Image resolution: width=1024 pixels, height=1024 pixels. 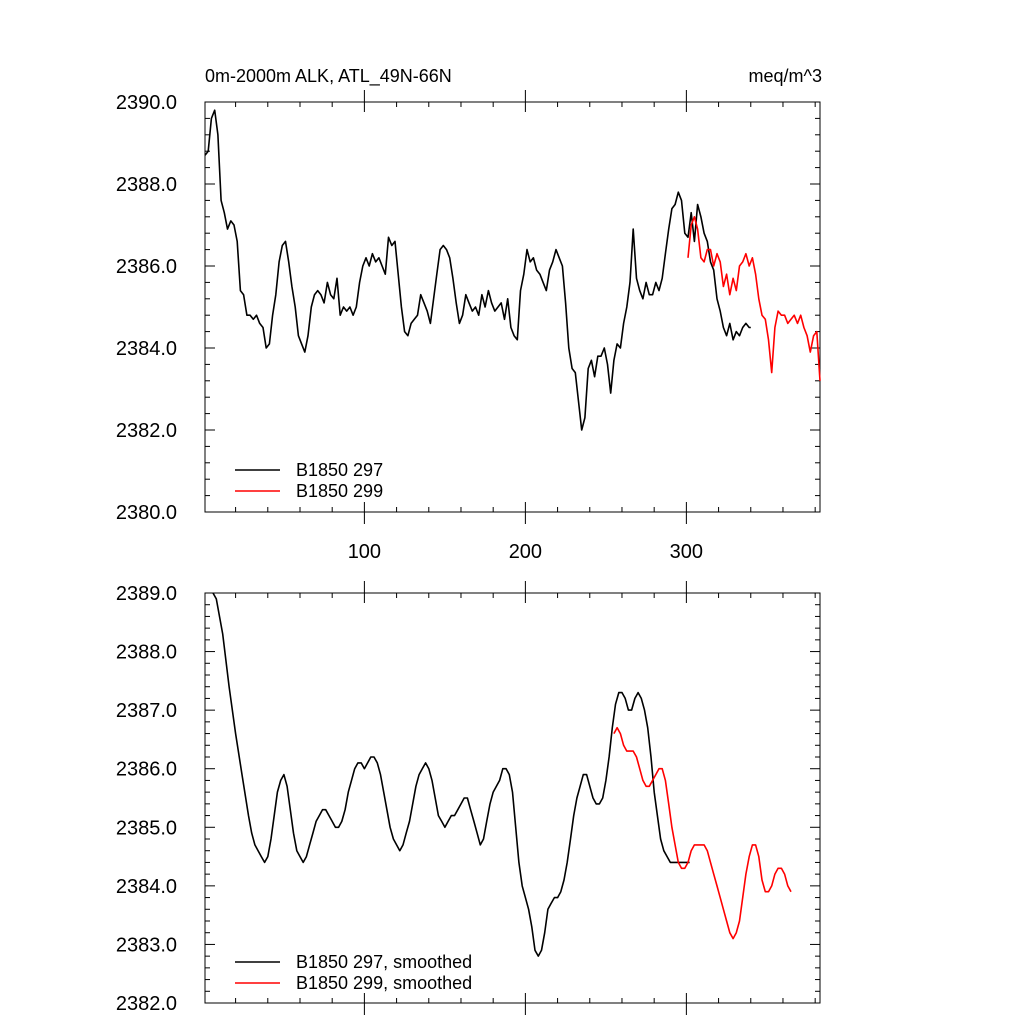 What do you see at coordinates (146, 945) in the screenshot?
I see `y-tick-label: 2383.0` at bounding box center [146, 945].